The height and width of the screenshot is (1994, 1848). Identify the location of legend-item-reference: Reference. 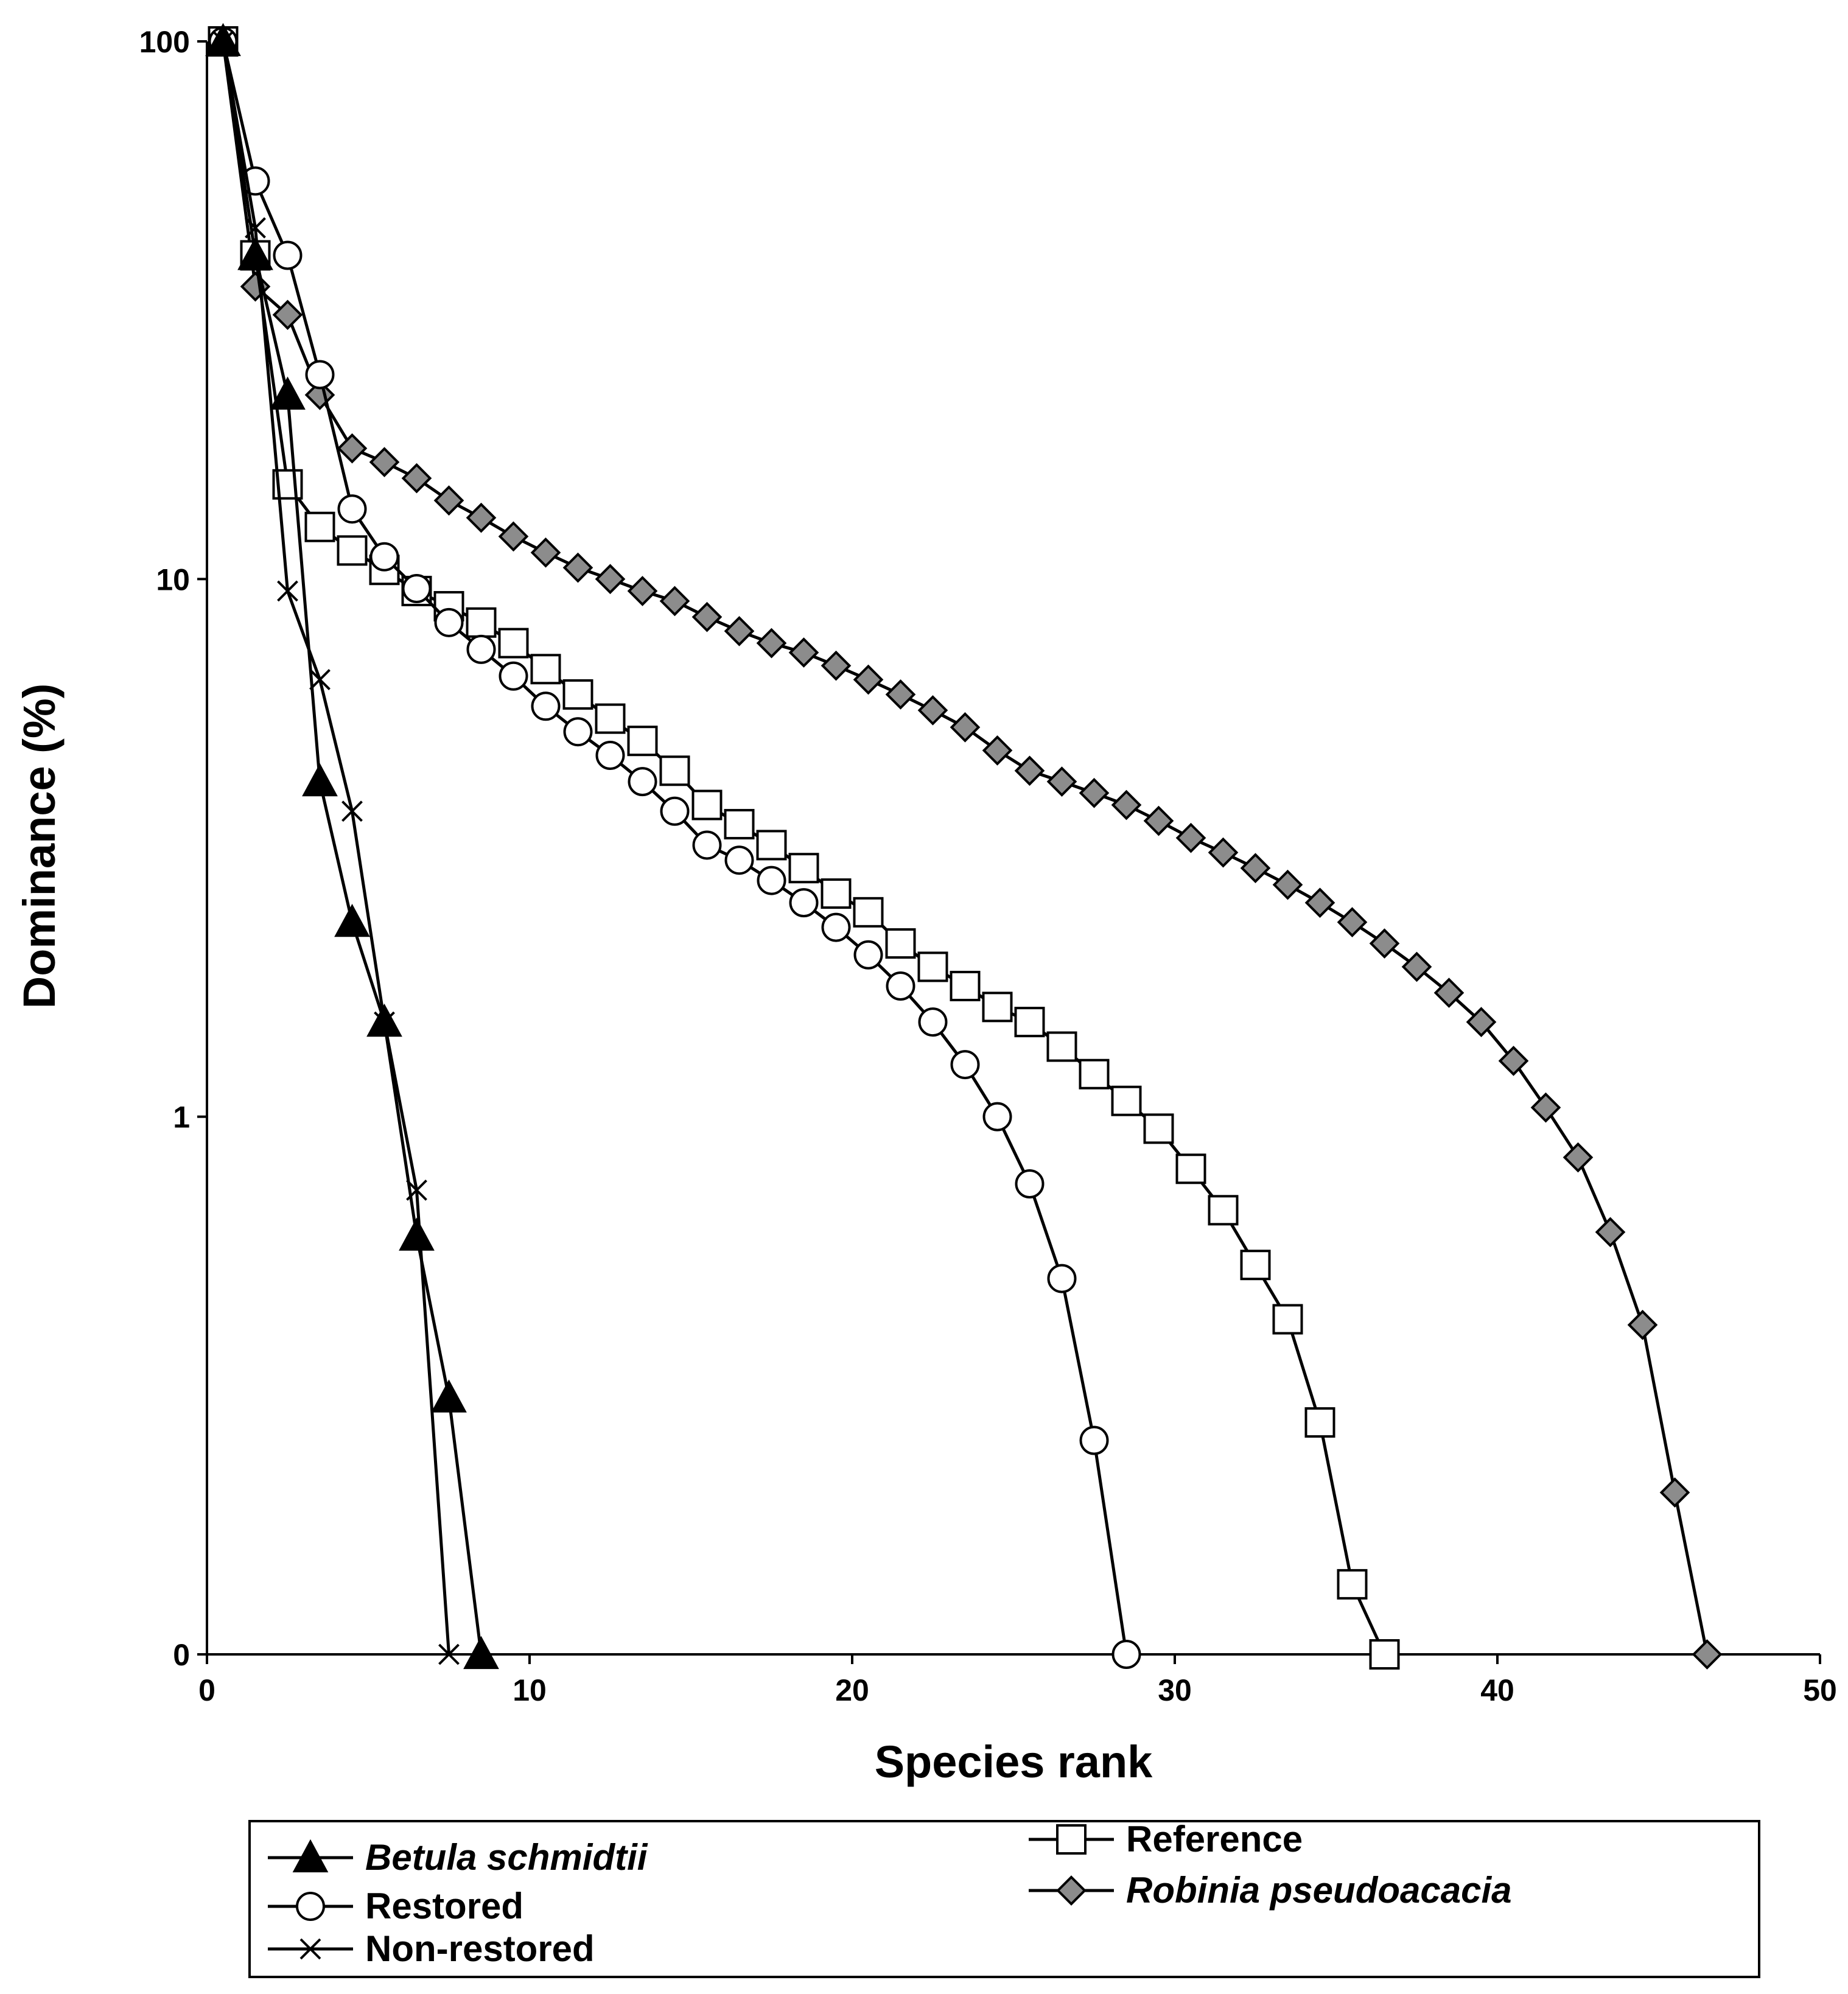
(1166, 1839).